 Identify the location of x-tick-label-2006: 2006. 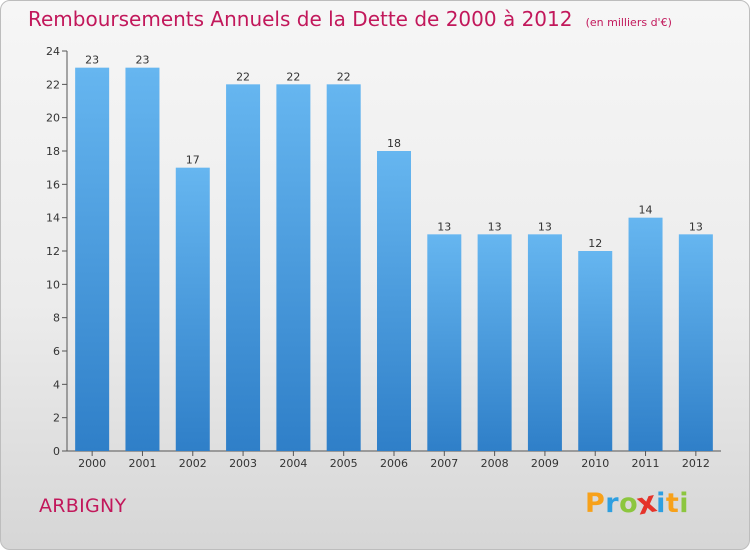
(394, 463).